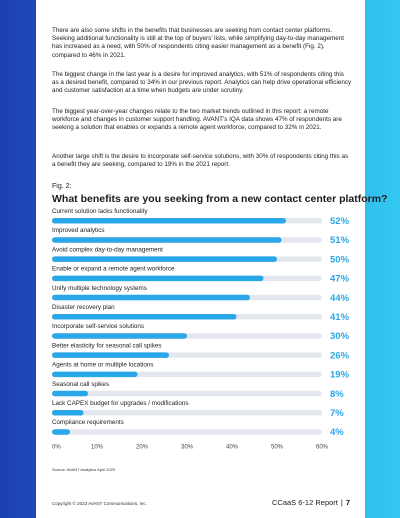  Describe the element at coordinates (340, 375) in the screenshot. I see `value-label: 19%` at that location.